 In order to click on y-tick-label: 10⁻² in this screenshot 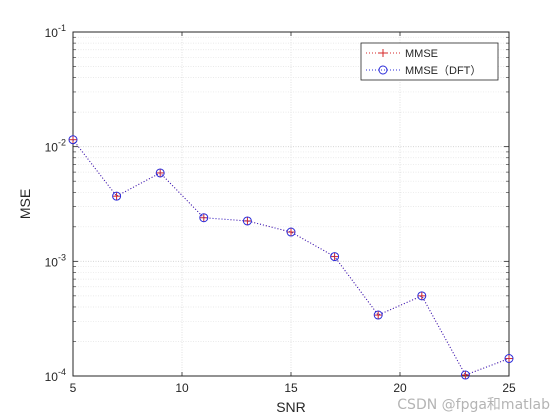, I will do `click(55, 146)`.